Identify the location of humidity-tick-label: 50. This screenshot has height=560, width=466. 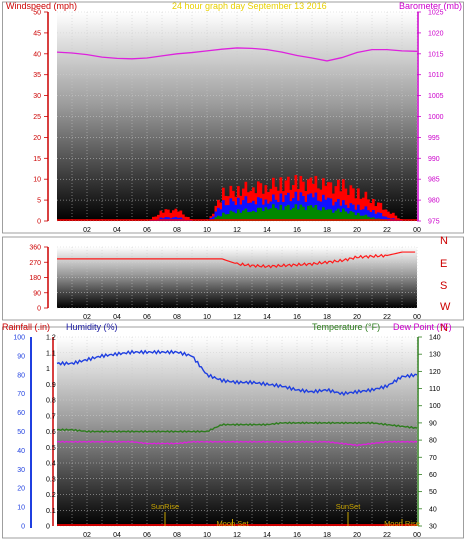
(21, 432).